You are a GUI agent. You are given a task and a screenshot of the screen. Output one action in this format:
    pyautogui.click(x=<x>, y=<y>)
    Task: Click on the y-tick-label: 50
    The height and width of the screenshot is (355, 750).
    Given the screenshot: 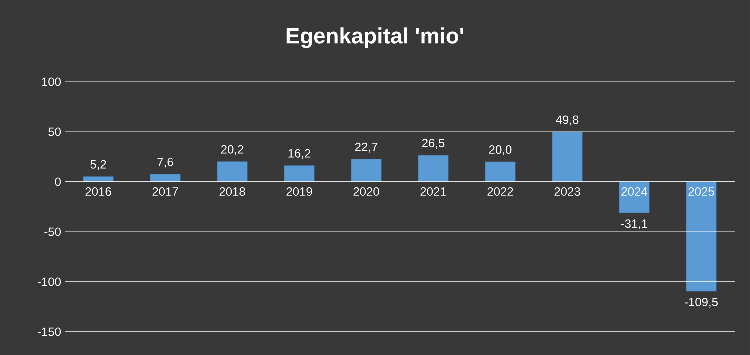 What is the action you would take?
    pyautogui.click(x=55, y=132)
    